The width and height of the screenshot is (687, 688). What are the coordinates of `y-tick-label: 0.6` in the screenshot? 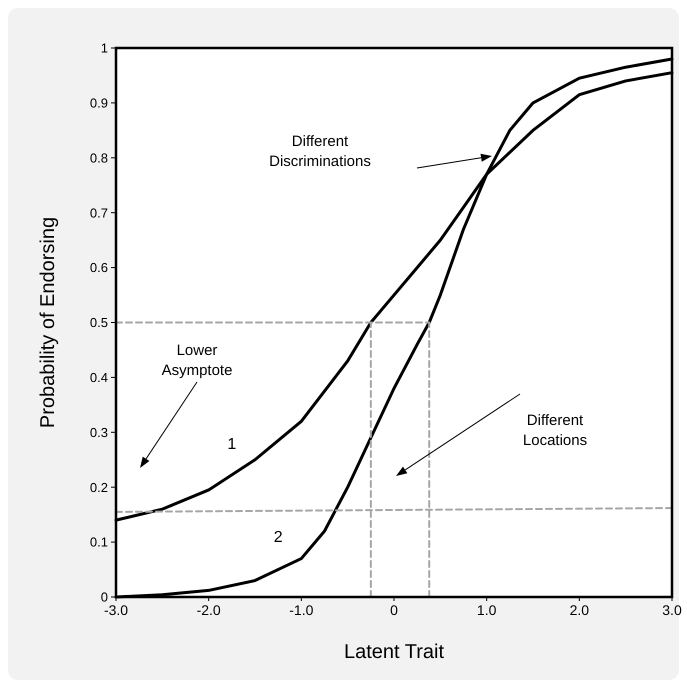 It's located at (99, 268).